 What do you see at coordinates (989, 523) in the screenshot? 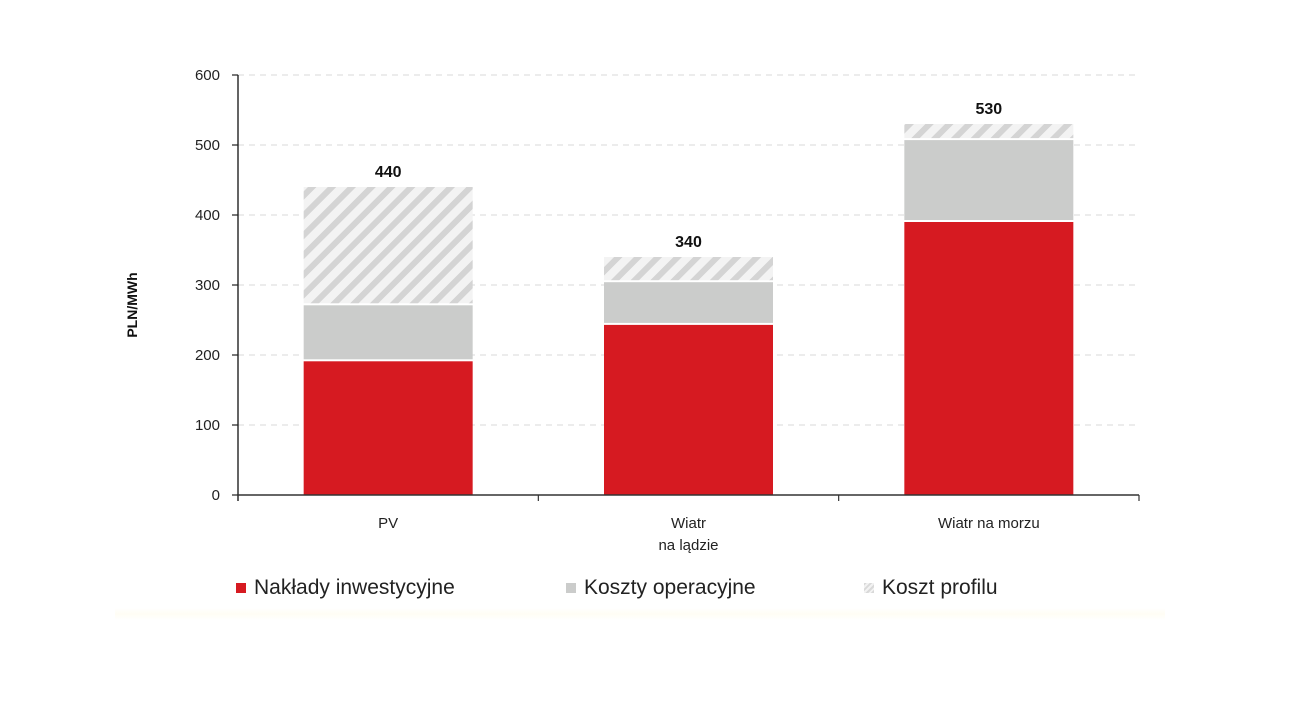
I see `x-tick-label: Wiatr na morzu` at bounding box center [989, 523].